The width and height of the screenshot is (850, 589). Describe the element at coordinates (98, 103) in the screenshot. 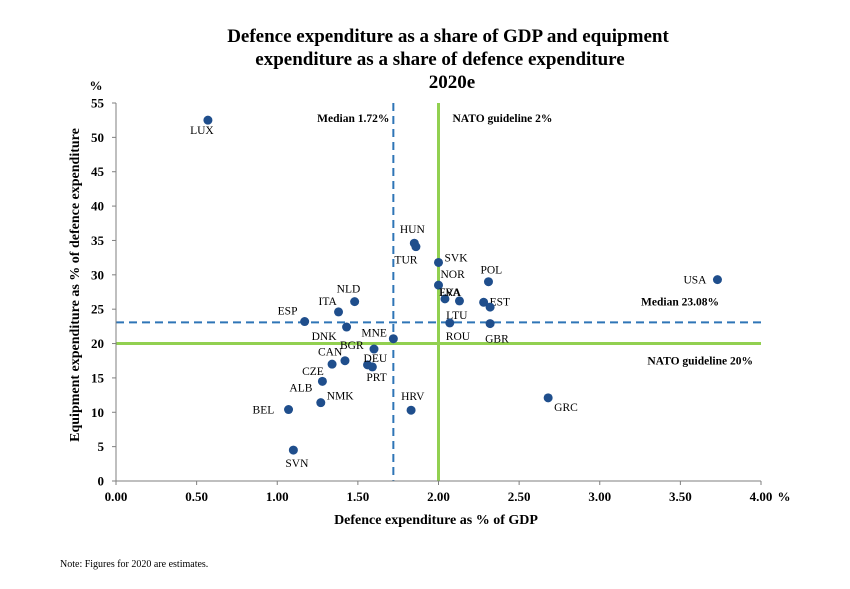

I see `y-tick-label: 55` at that location.